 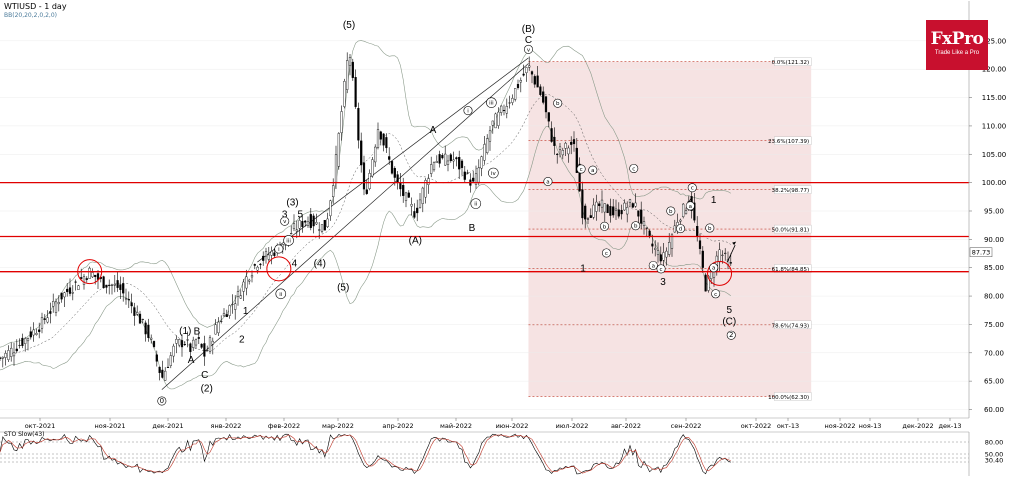 What do you see at coordinates (558, 104) in the screenshot?
I see `wave-label-37: b` at bounding box center [558, 104].